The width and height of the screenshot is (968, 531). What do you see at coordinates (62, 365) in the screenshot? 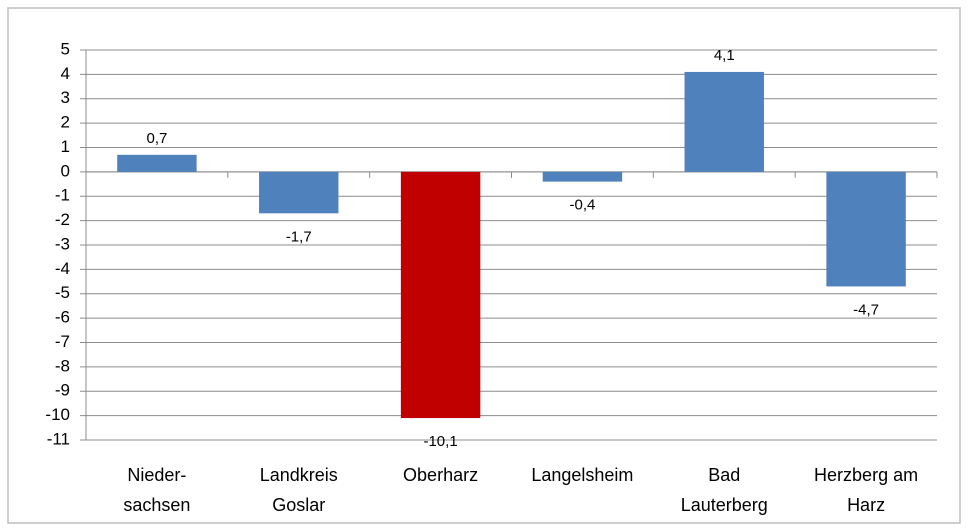
I see `y-tick-label: -8` at bounding box center [62, 365].